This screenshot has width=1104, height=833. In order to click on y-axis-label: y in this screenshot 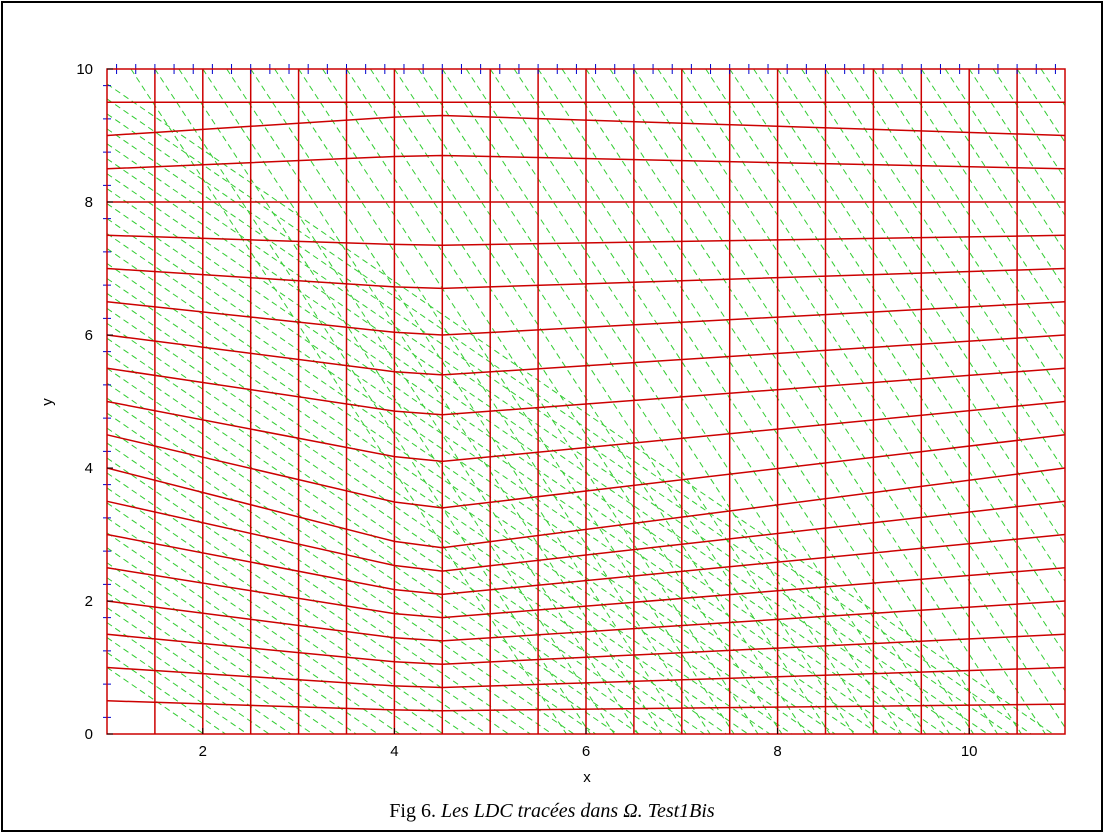, I will do `click(47, 402)`.